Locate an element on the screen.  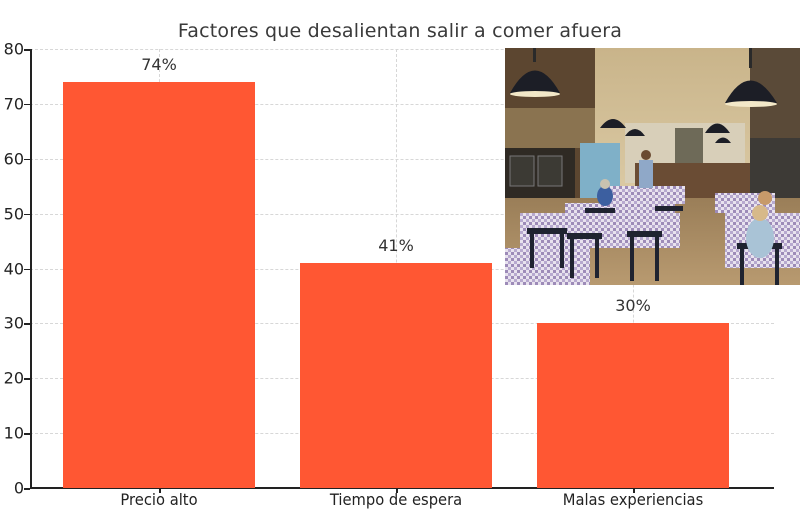
y-tick-label: 30 is located at coordinates (13, 323).